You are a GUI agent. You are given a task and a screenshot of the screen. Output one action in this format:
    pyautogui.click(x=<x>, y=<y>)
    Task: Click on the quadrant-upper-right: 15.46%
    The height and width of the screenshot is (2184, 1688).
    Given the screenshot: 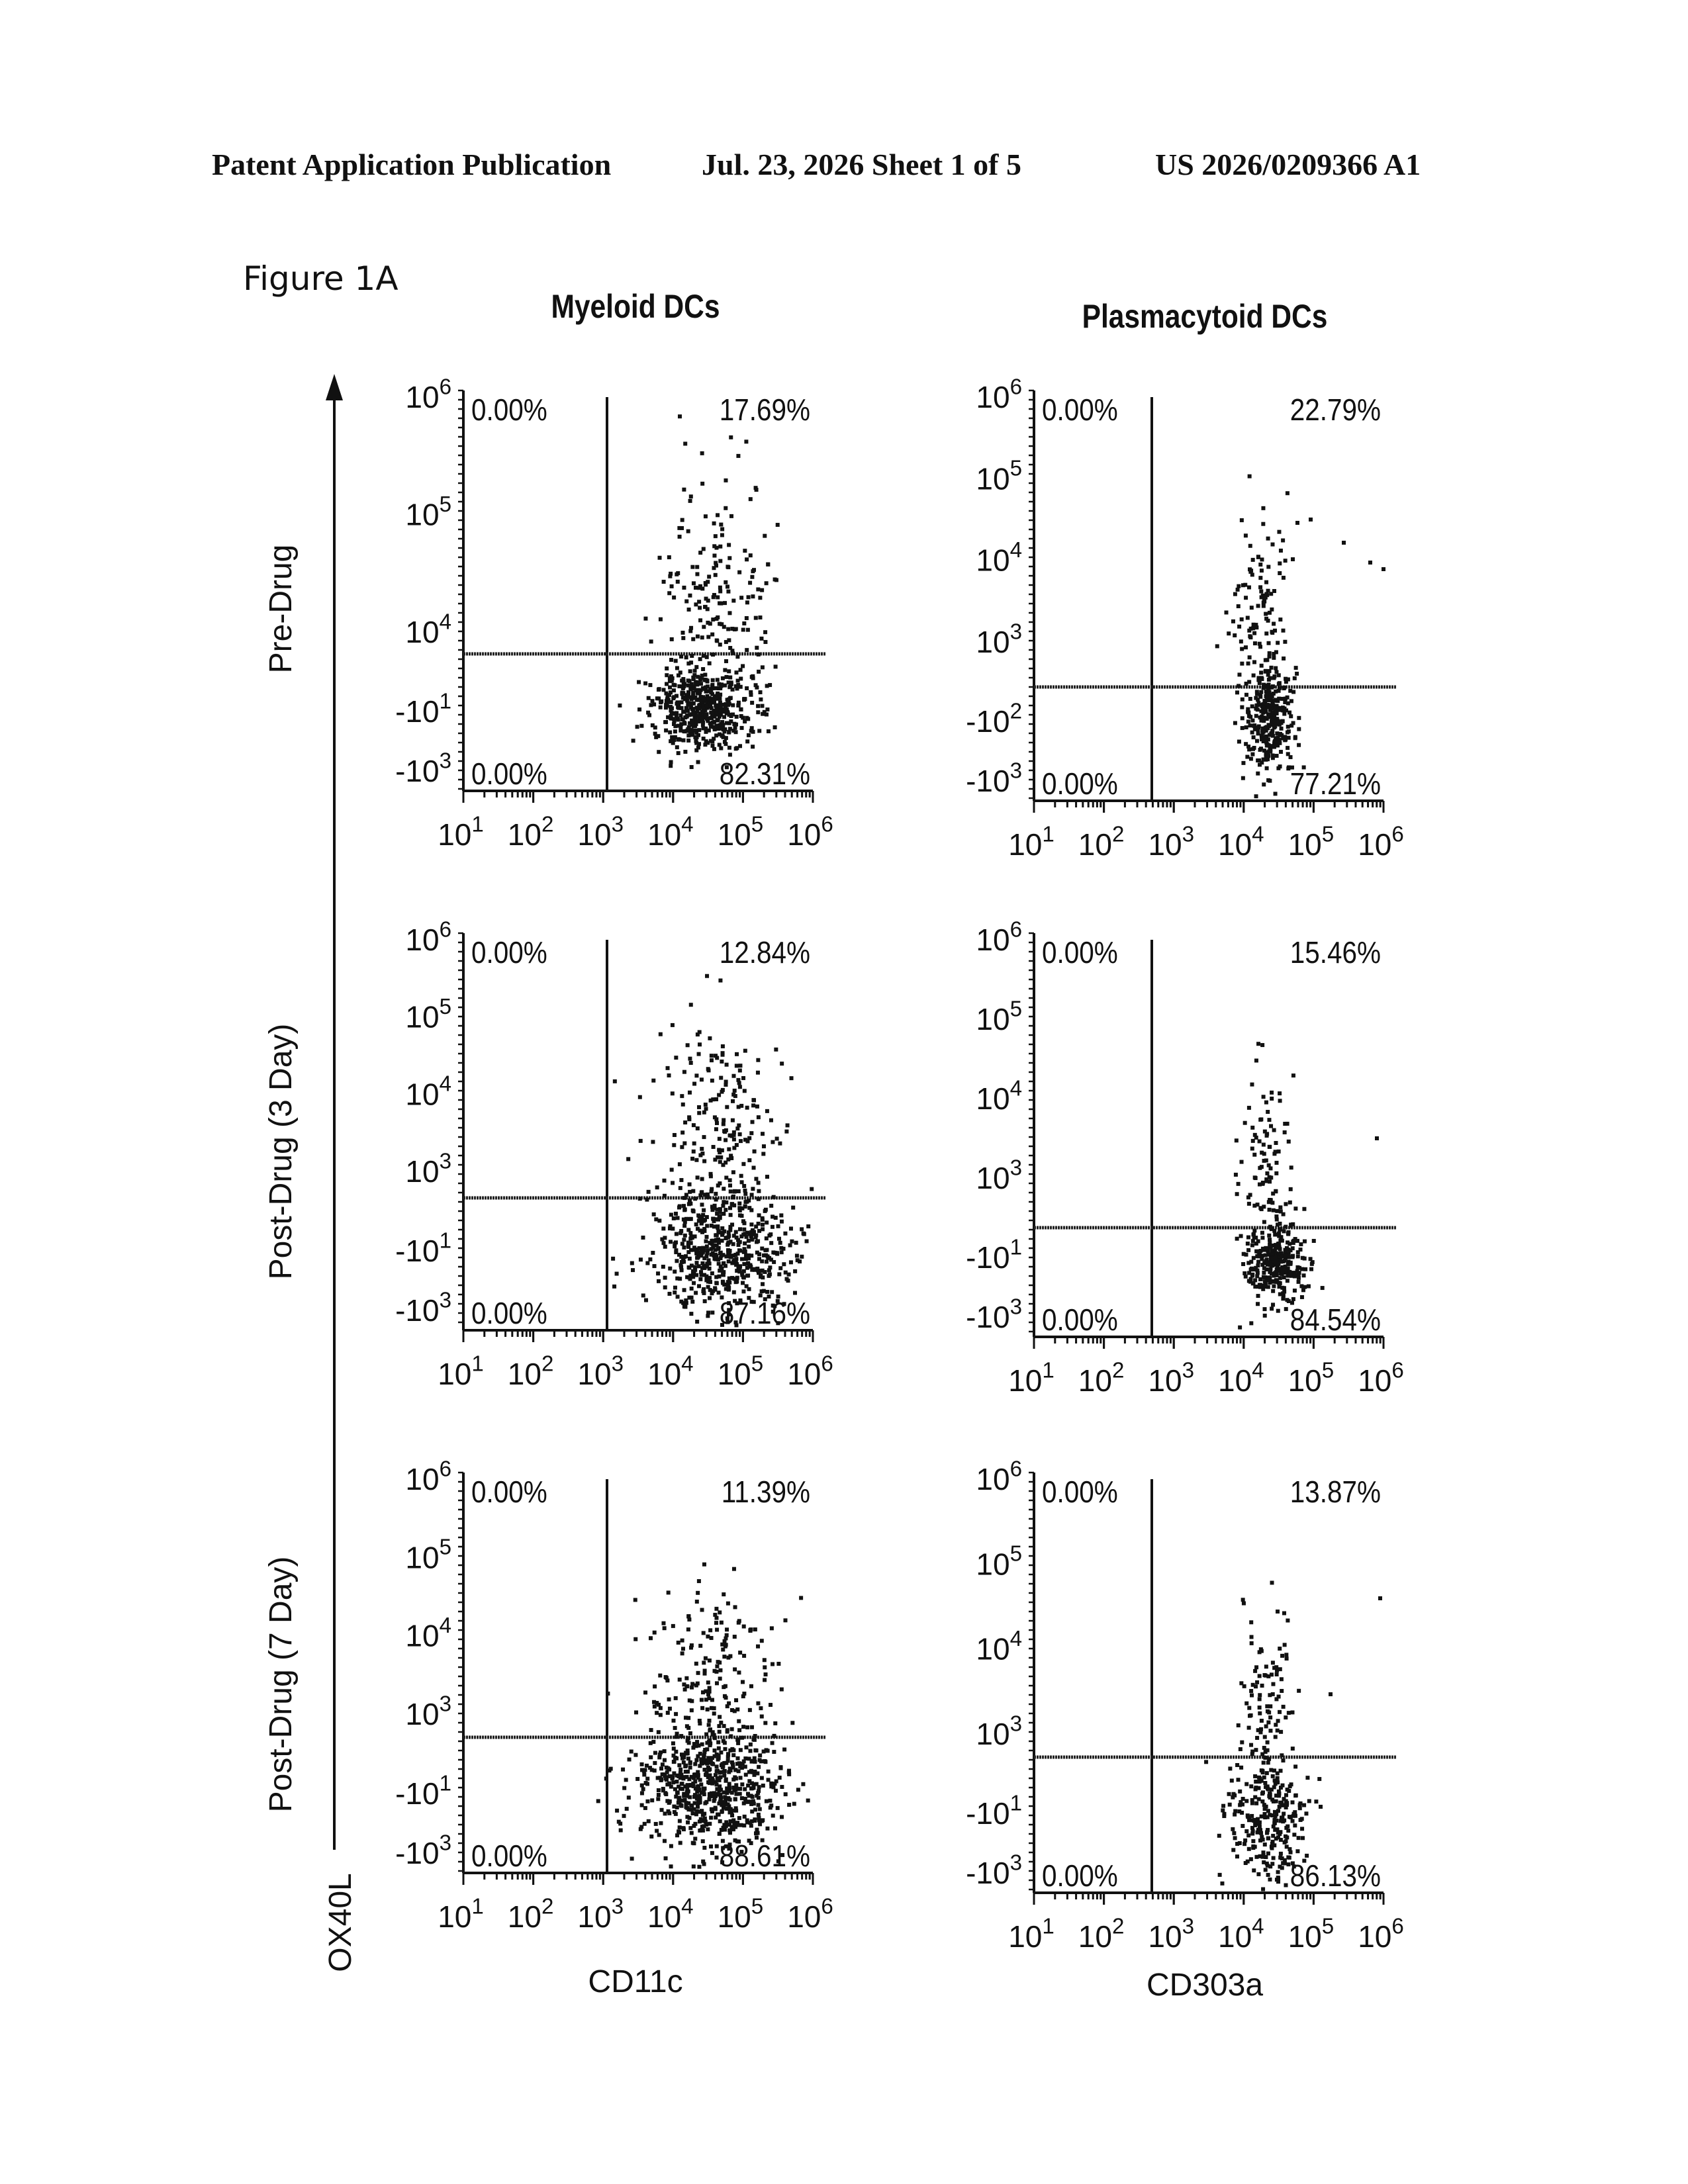 What is the action you would take?
    pyautogui.click(x=1335, y=953)
    